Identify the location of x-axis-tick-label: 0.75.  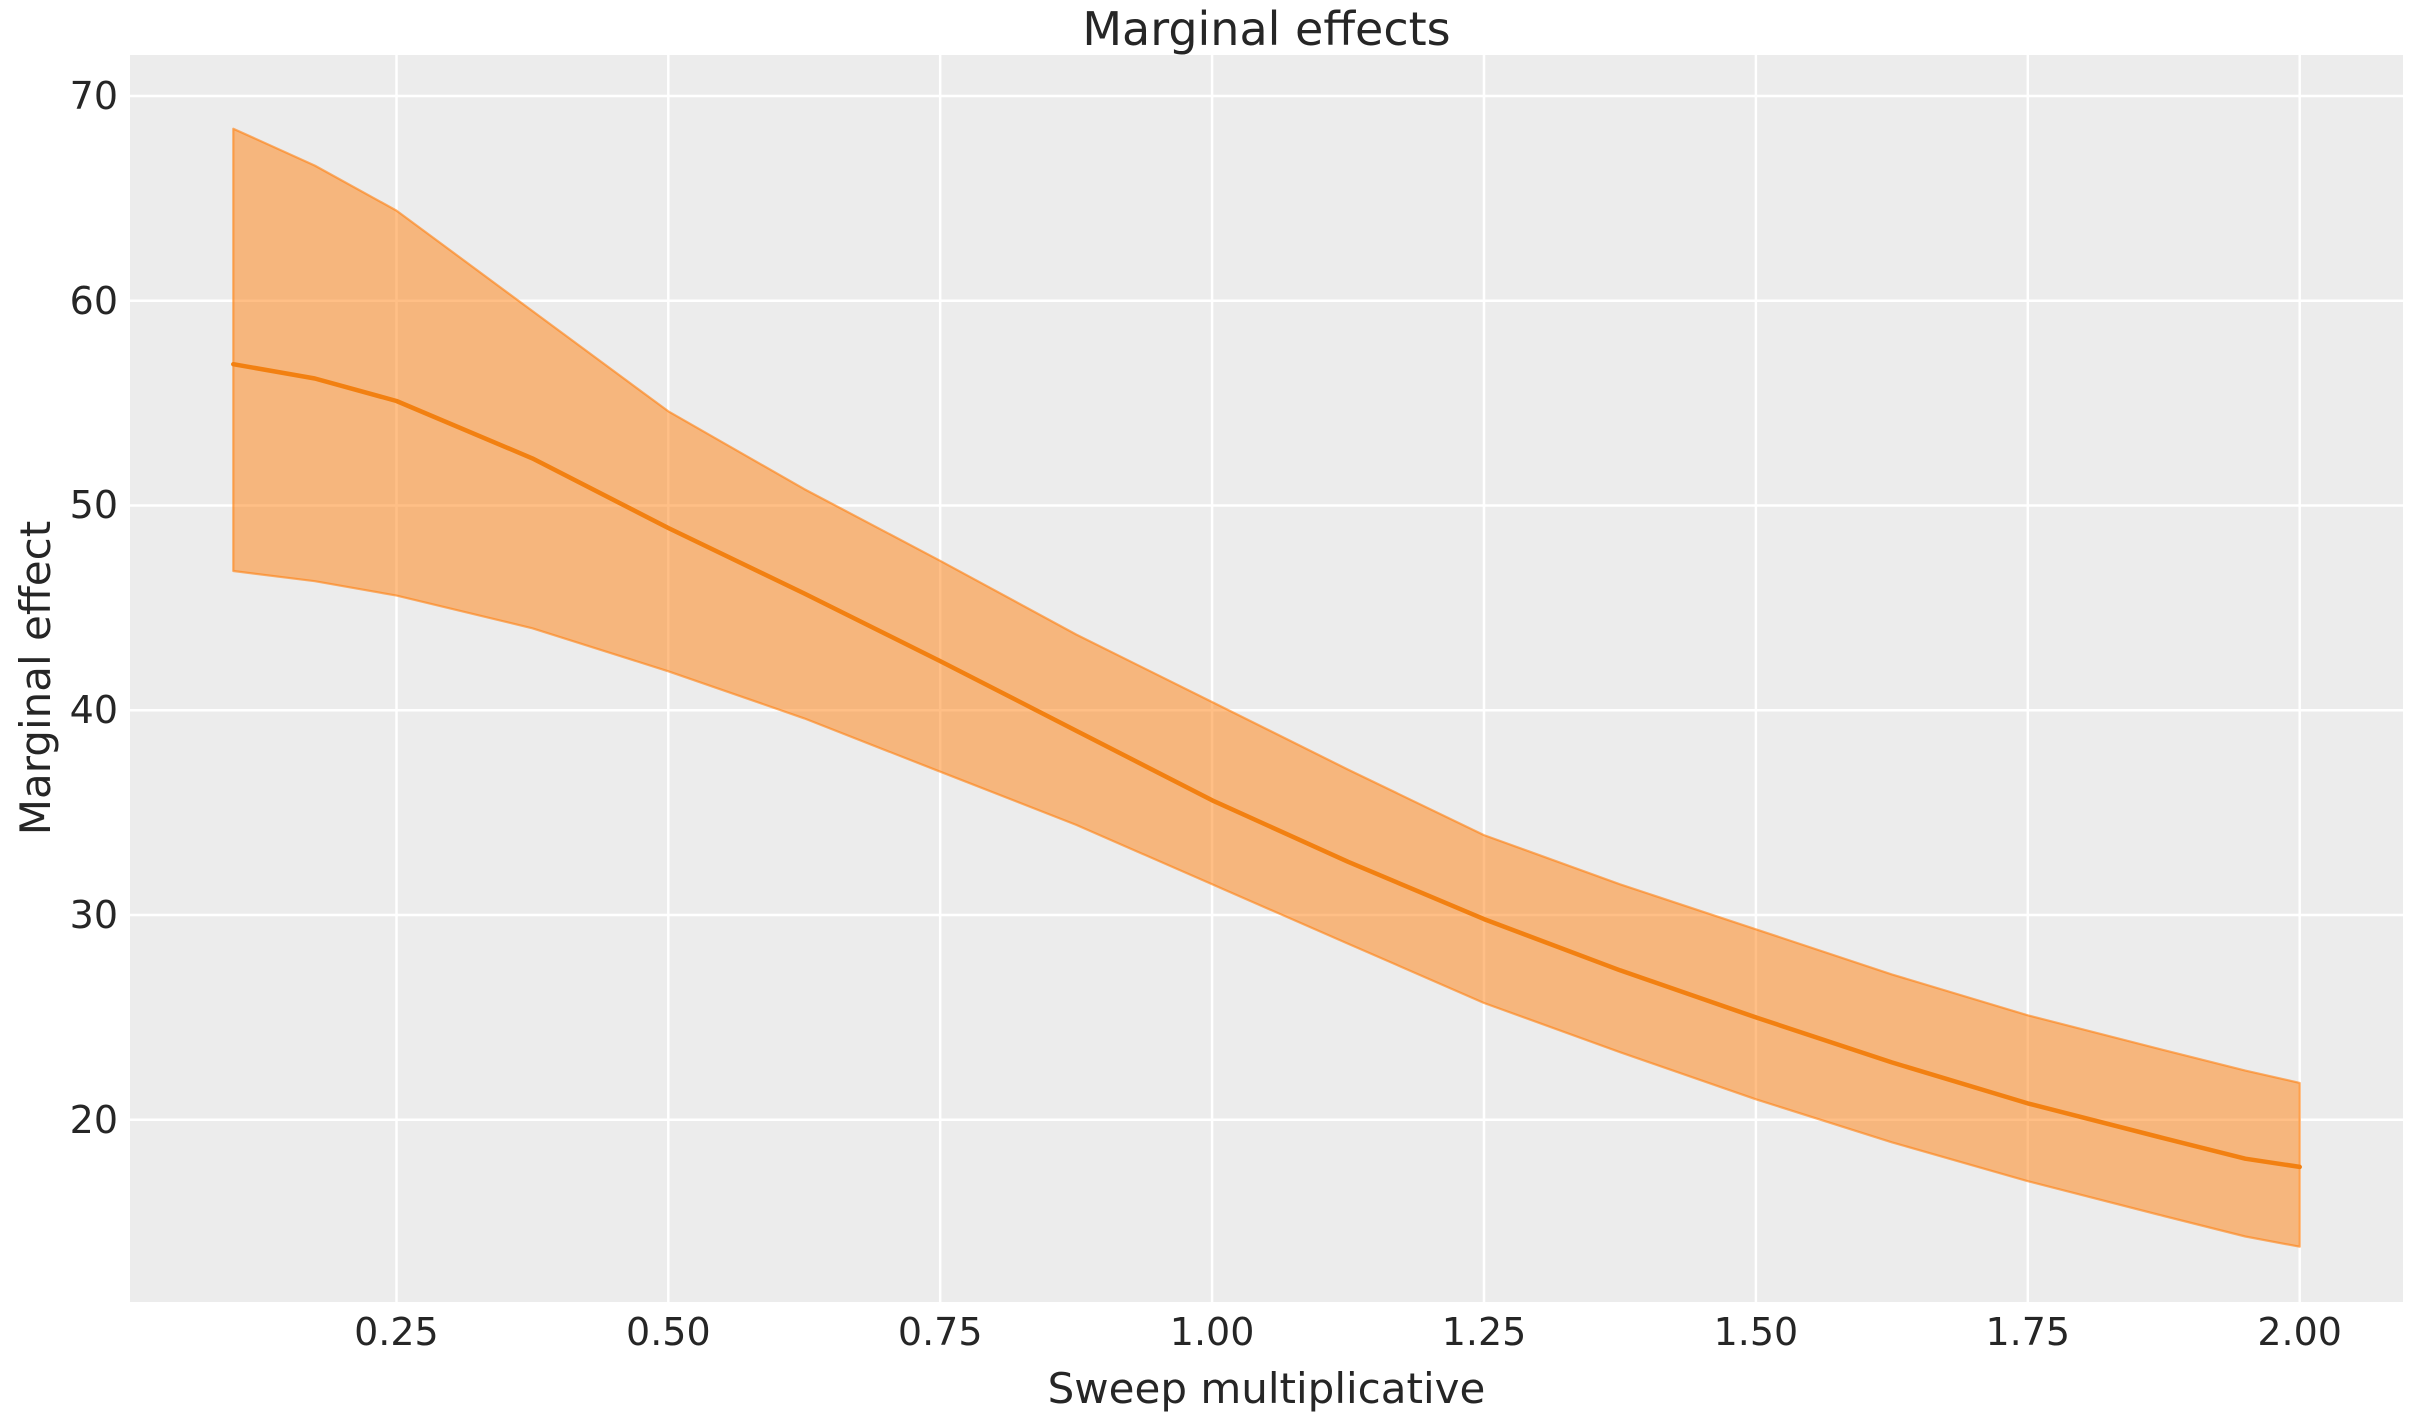
(940, 1332).